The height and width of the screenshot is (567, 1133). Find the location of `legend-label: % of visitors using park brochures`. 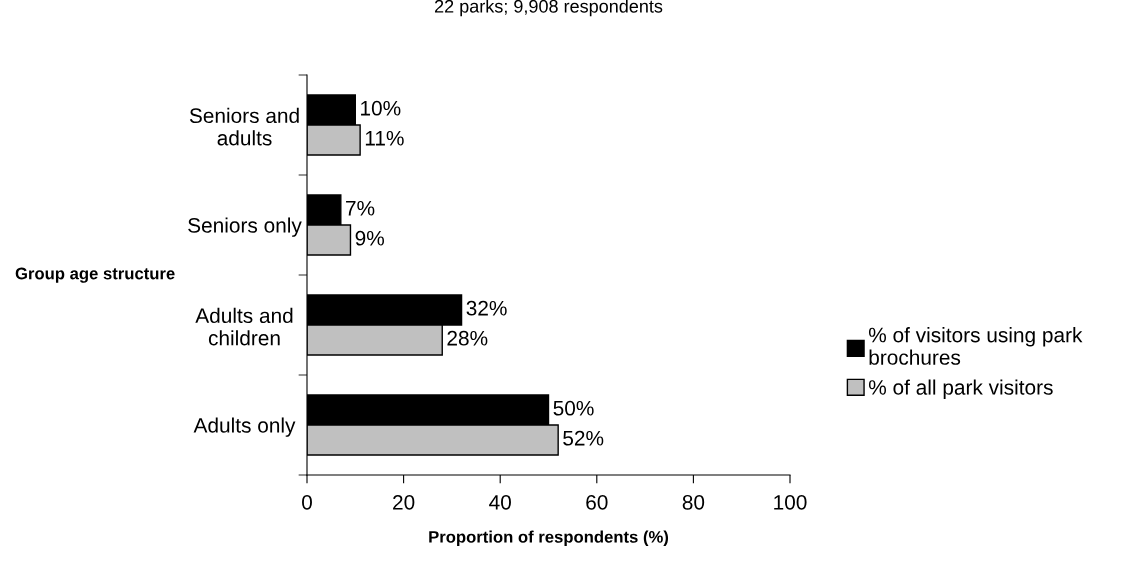

legend-label: % of visitors using park brochures is located at coordinates (975, 346).